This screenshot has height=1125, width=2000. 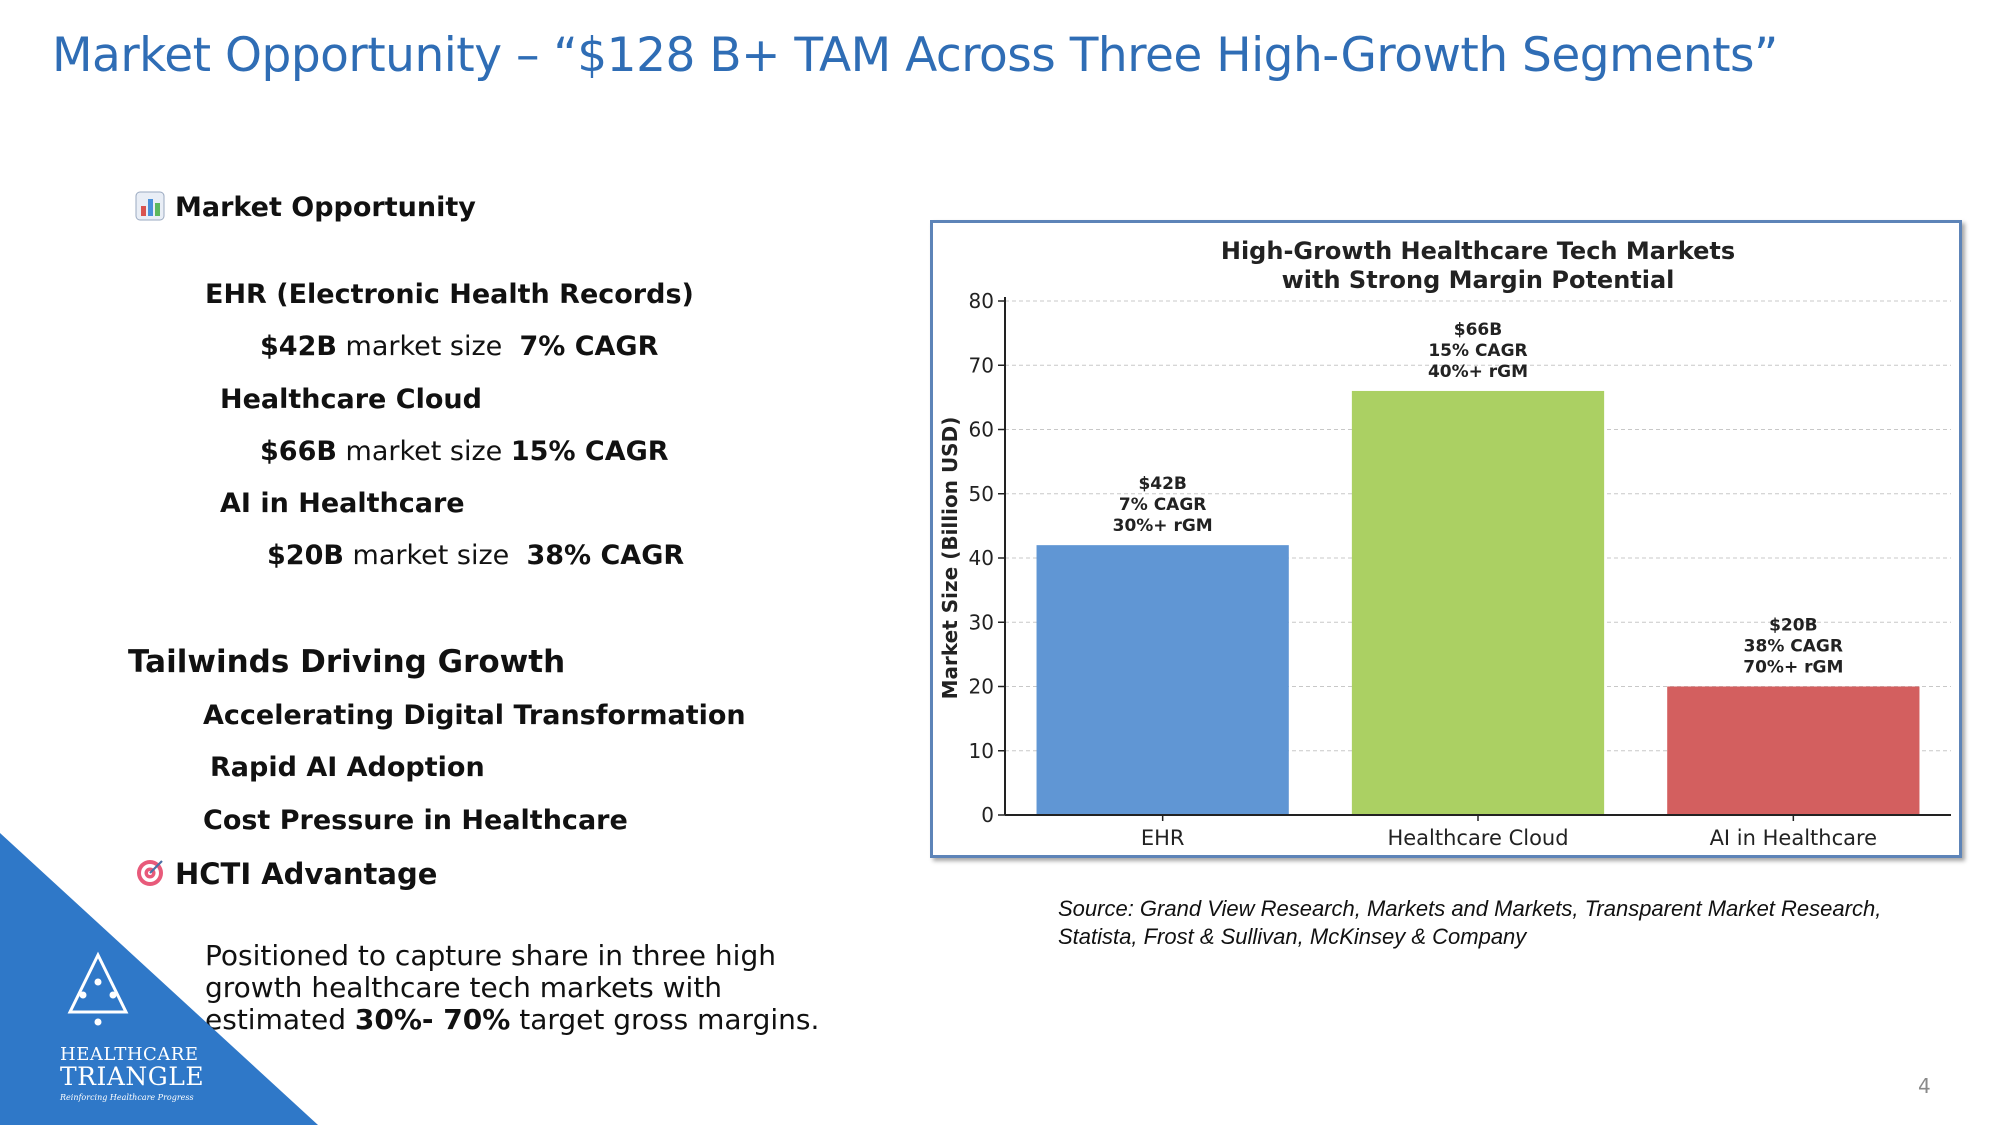 I want to click on y-tick-label: 40, so click(x=981, y=558).